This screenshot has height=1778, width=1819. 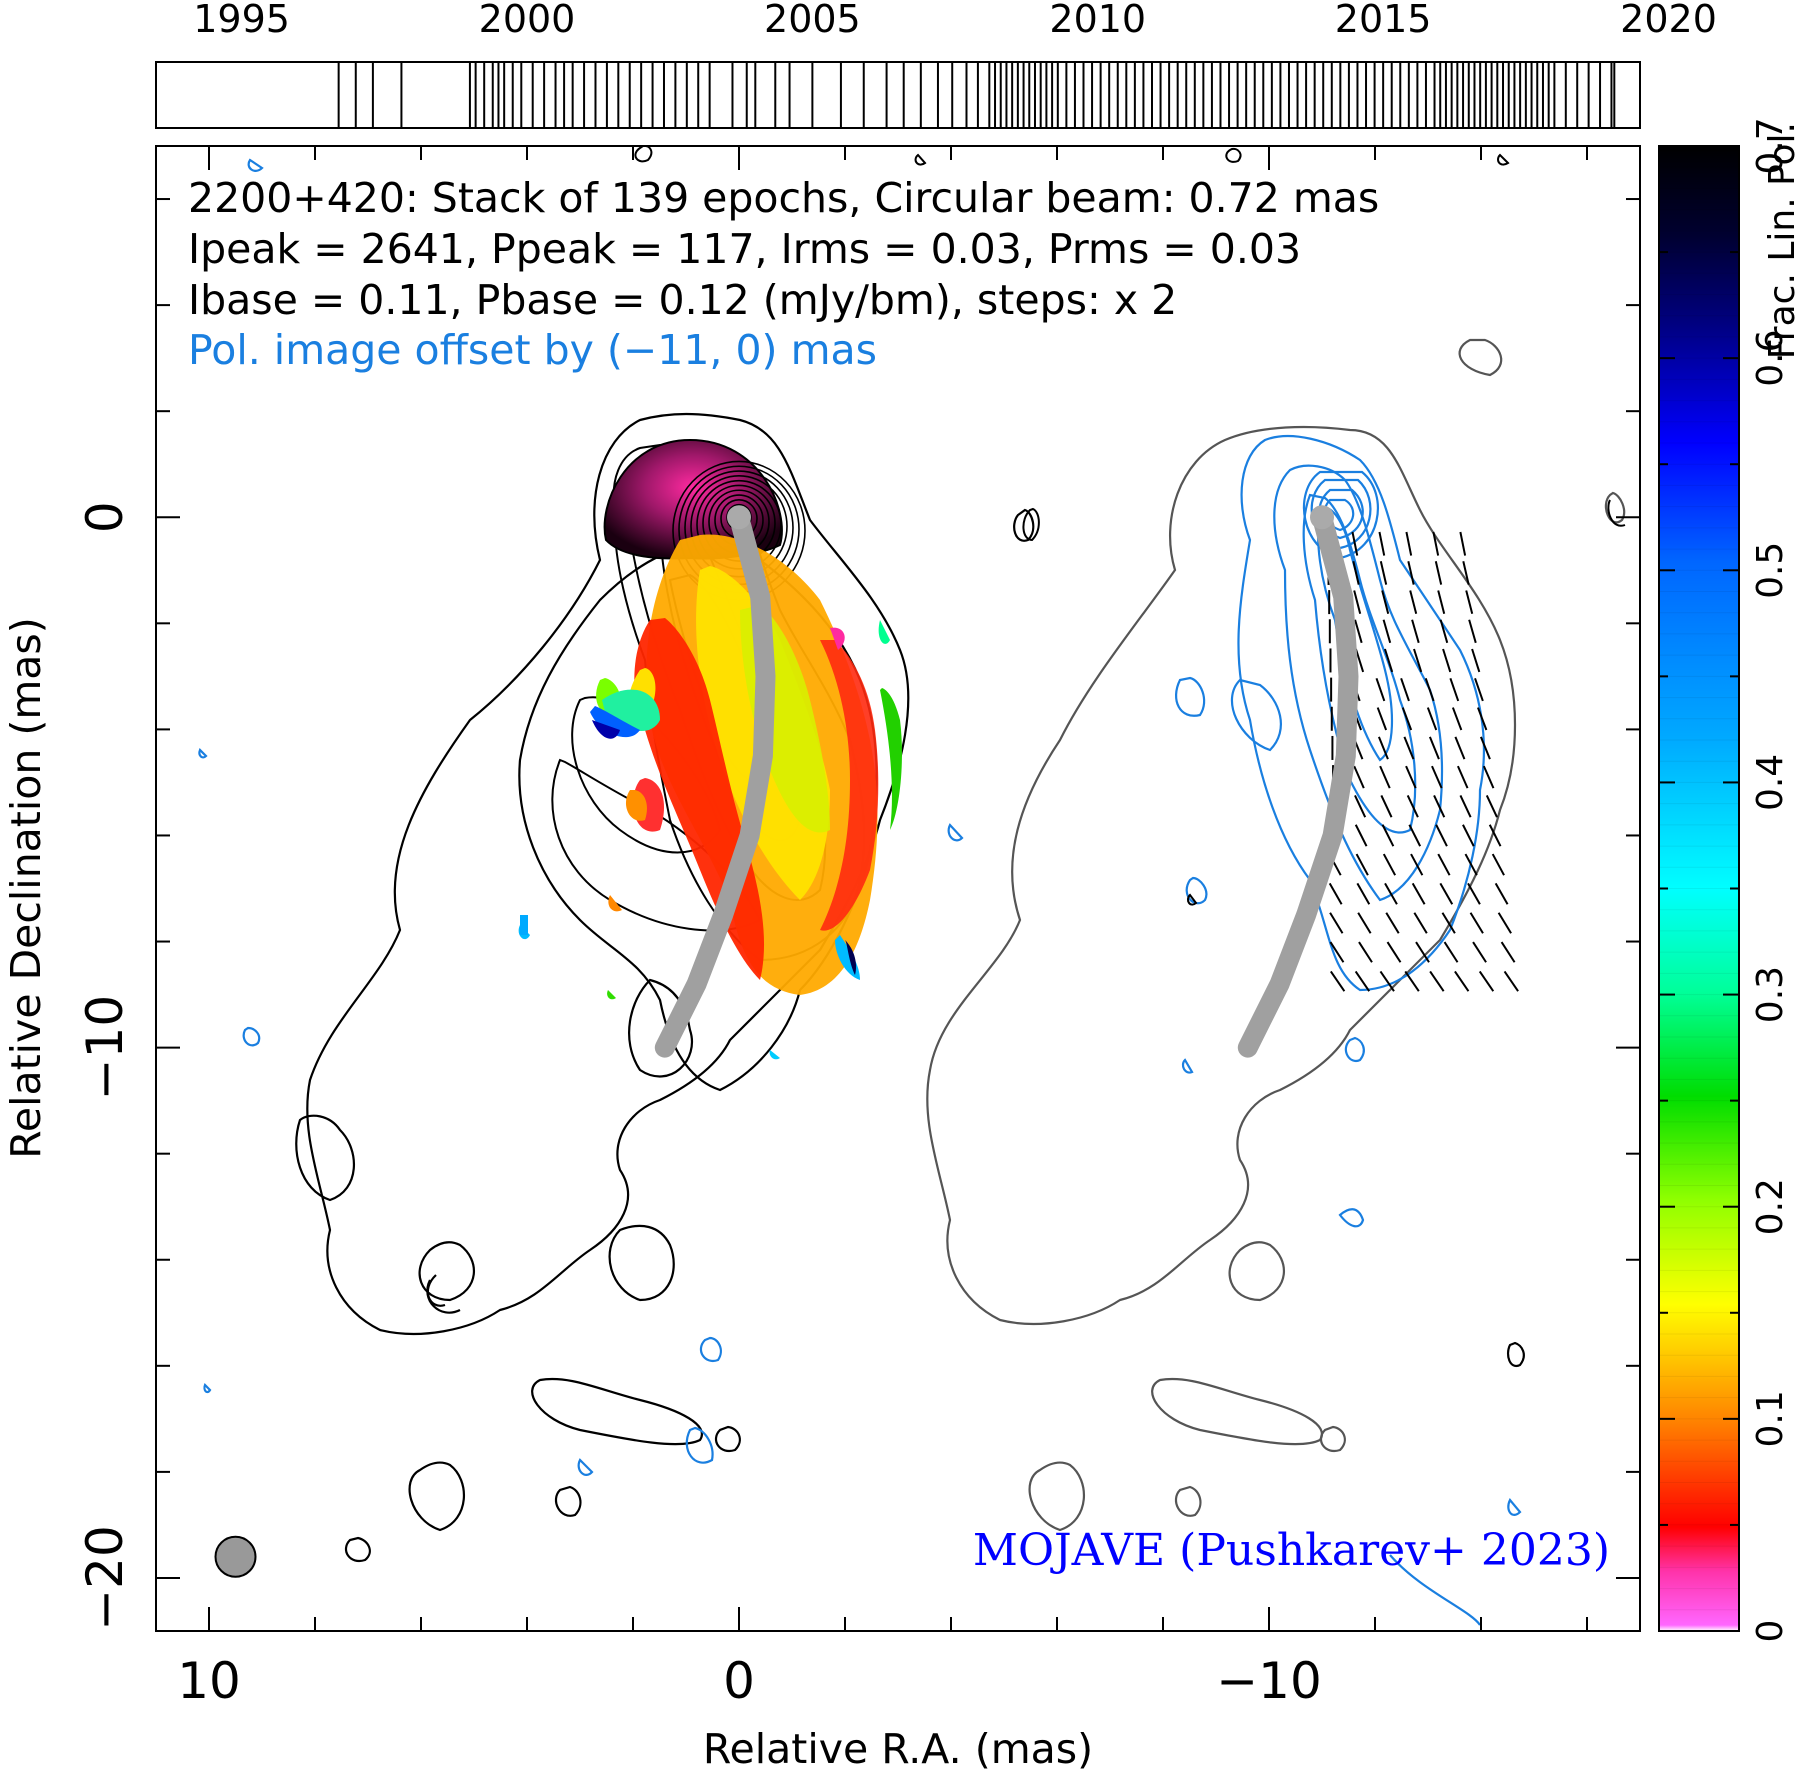 What do you see at coordinates (209, 1681) in the screenshot?
I see `x-tick-label: 10` at bounding box center [209, 1681].